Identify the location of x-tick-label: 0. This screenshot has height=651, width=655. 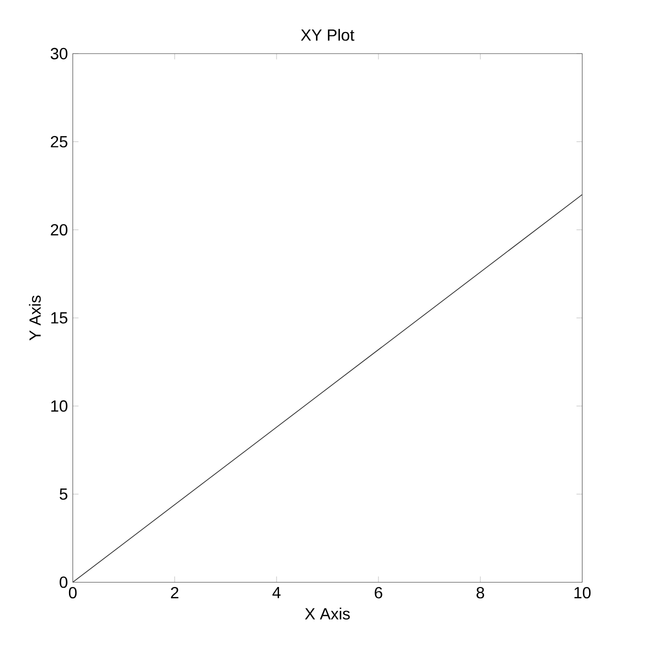
(72, 592).